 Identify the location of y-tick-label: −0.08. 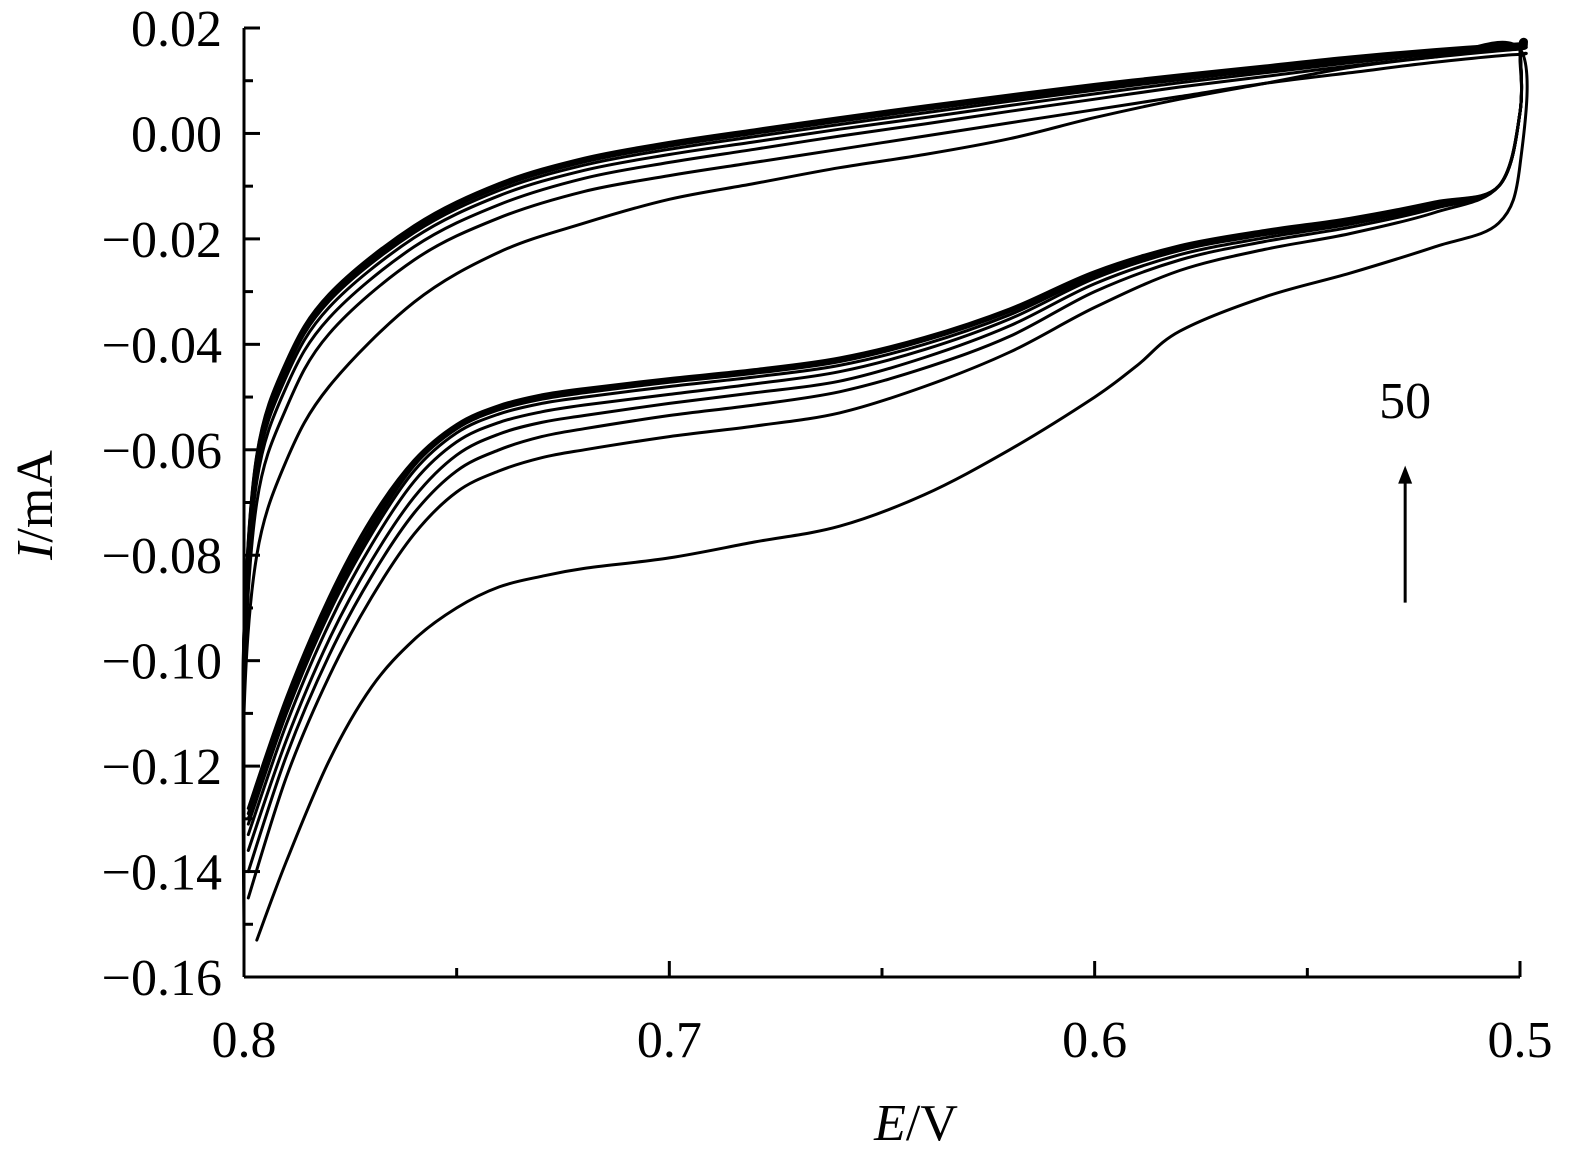
(162, 556).